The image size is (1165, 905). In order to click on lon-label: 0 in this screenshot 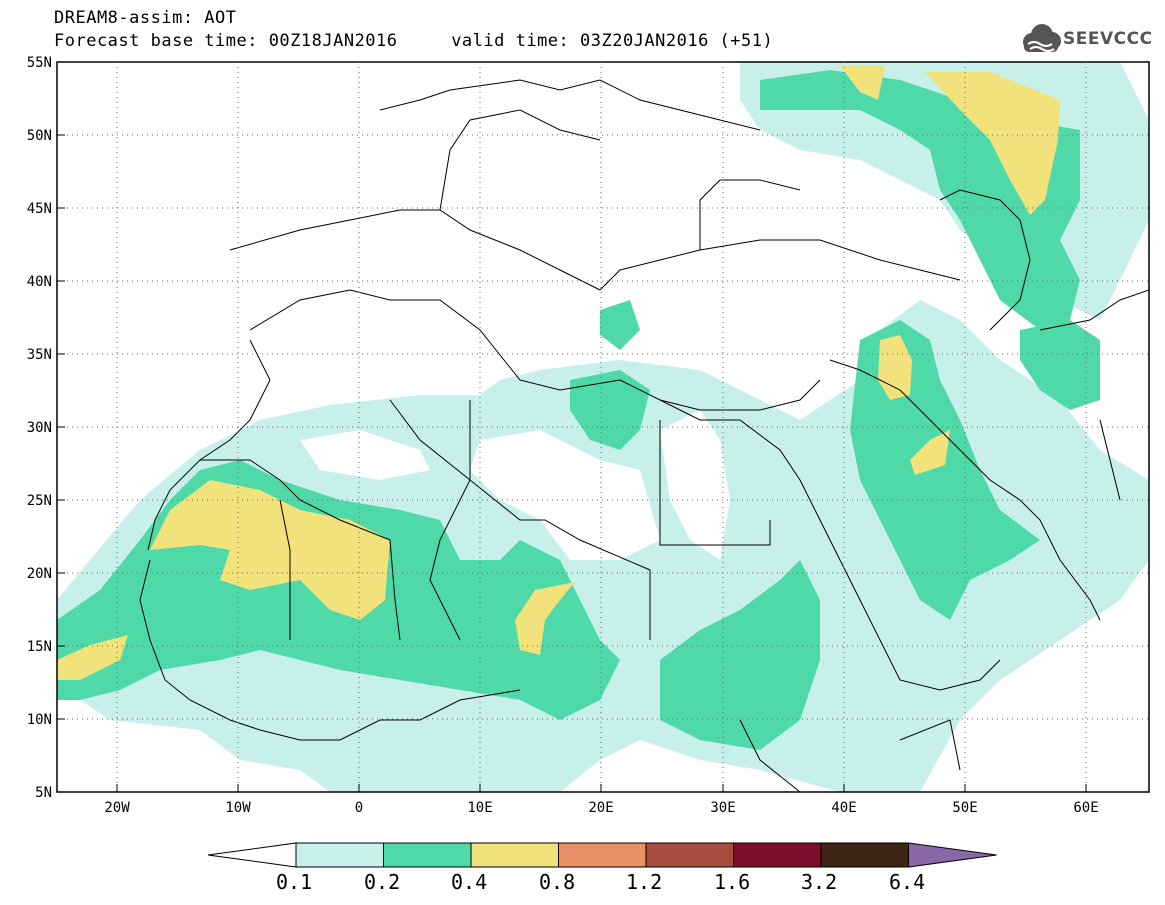, I will do `click(359, 808)`.